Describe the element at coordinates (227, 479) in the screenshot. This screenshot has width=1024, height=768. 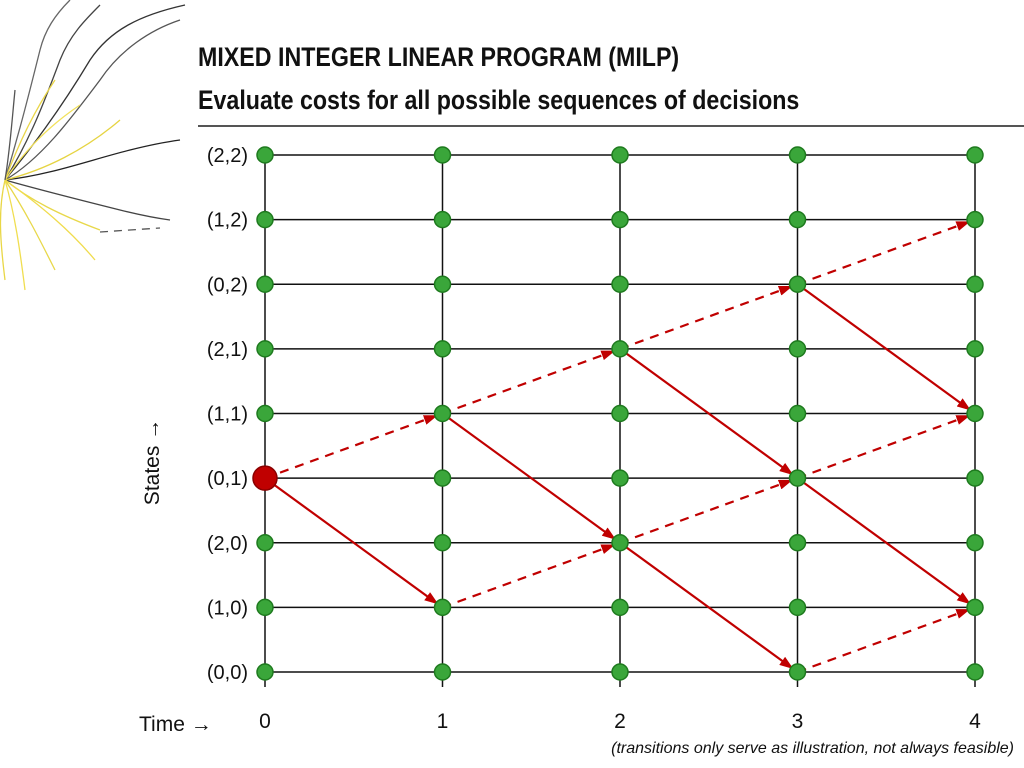
I see `state-label: (0,1)` at that location.